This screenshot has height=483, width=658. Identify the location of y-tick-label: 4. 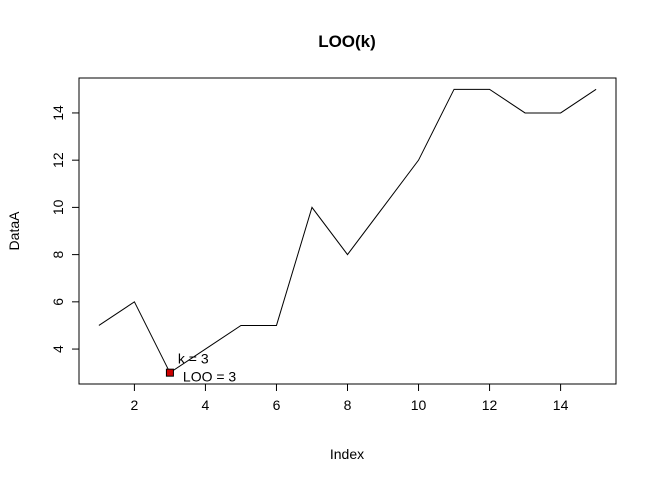
(58, 349).